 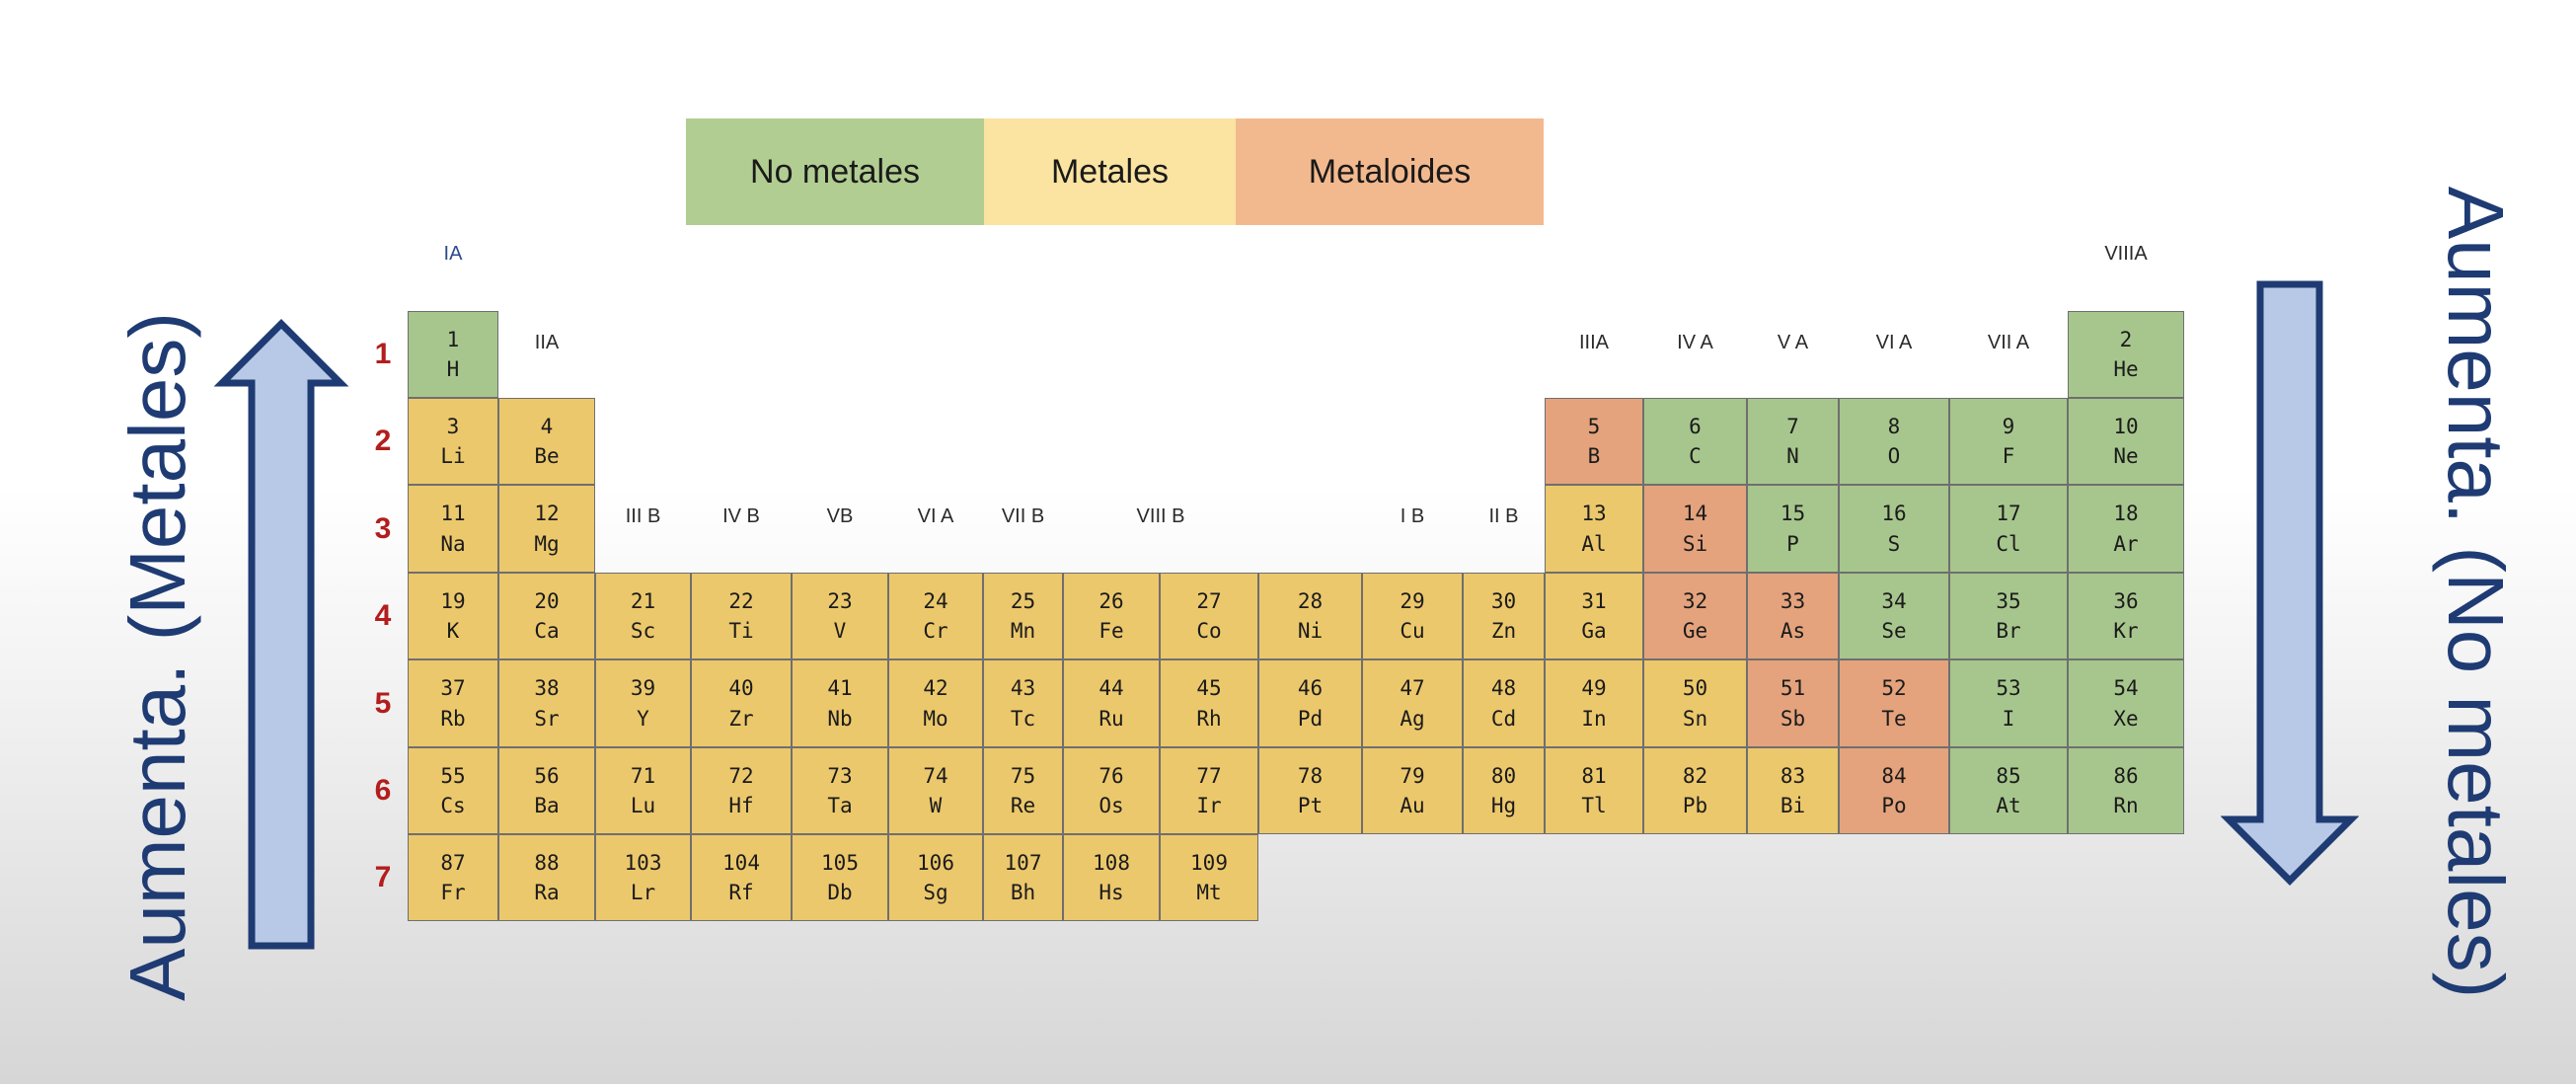 I want to click on element-symbol: At, so click(x=2008, y=805).